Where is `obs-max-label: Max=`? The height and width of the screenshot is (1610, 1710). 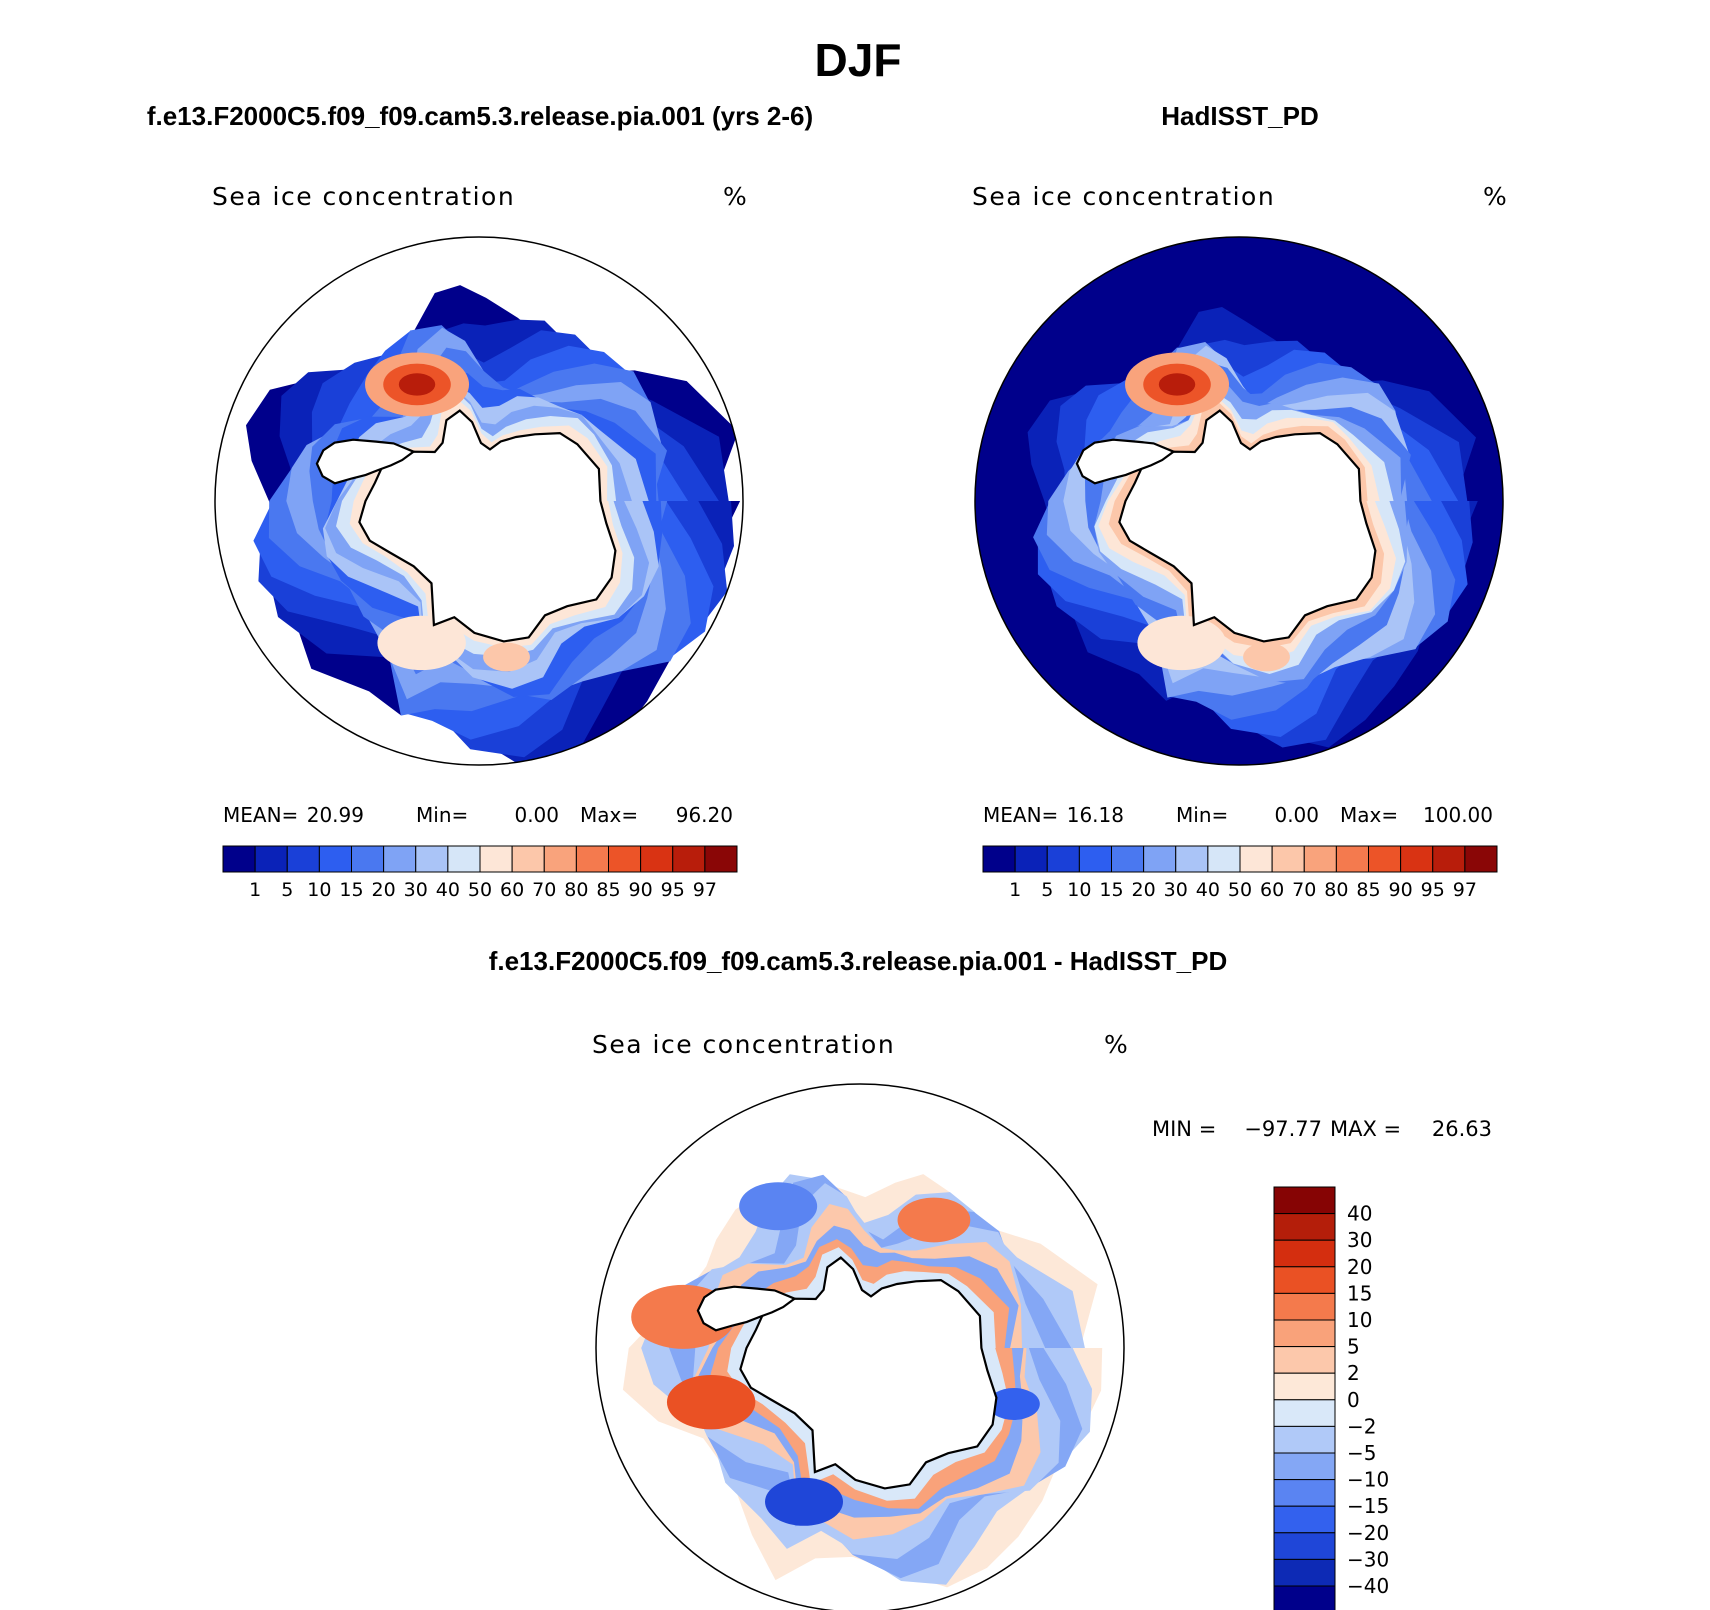 obs-max-label: Max= is located at coordinates (1369, 815).